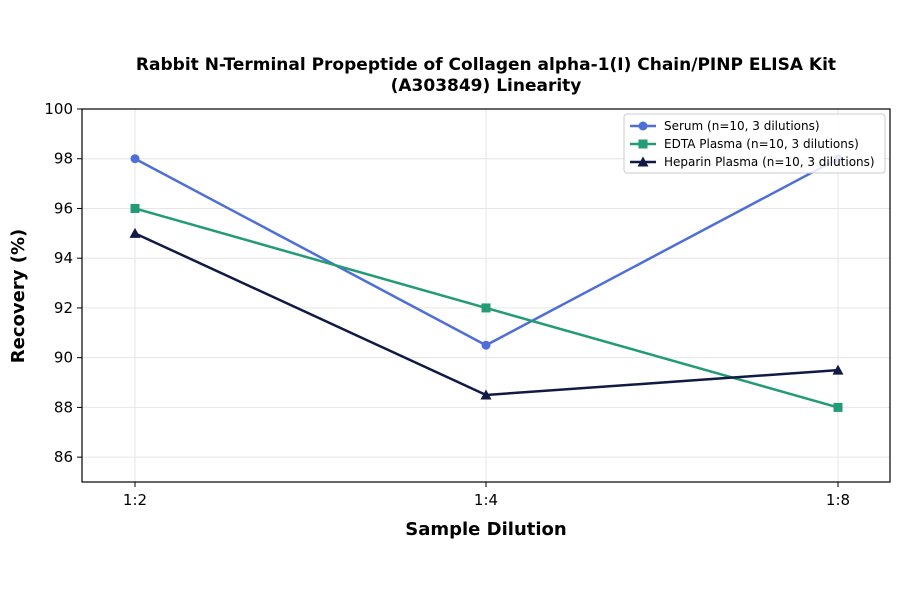  I want to click on x-tick-label: 1:2, so click(135, 500).